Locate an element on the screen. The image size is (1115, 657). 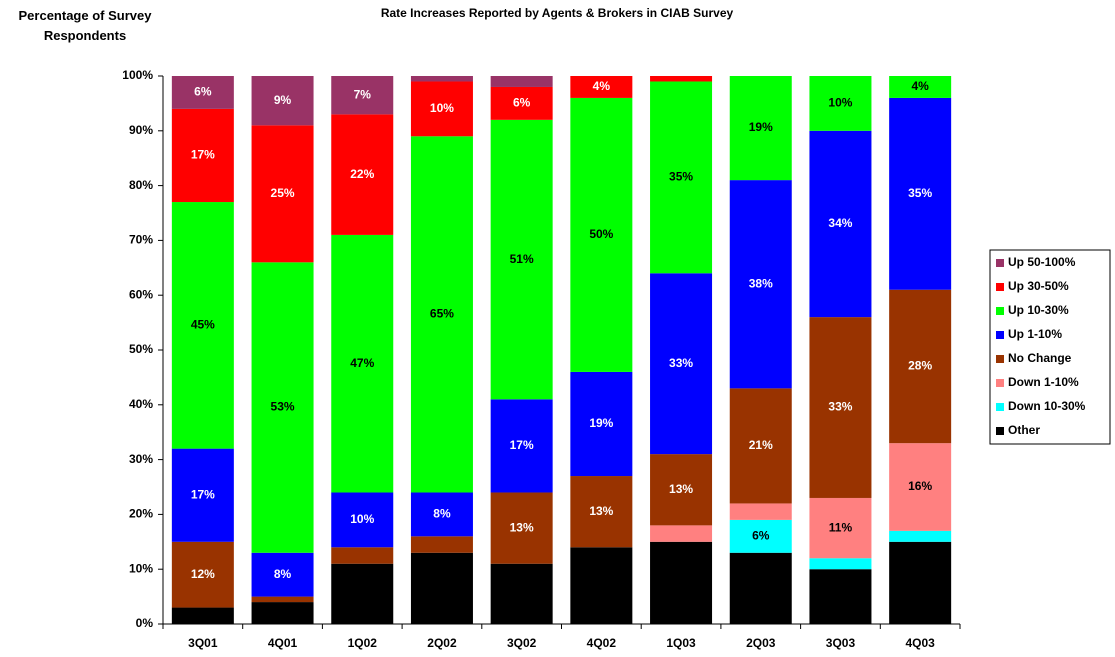
y-tick-label: 80% is located at coordinates (141, 185).